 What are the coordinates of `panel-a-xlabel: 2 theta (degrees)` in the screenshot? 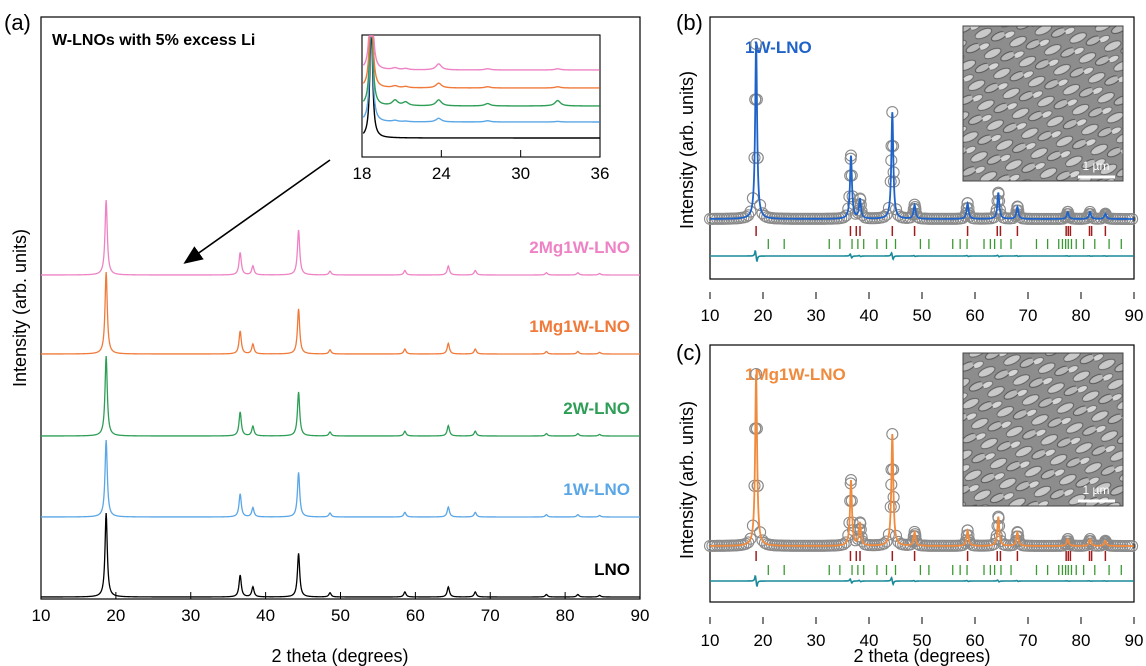 It's located at (339, 656).